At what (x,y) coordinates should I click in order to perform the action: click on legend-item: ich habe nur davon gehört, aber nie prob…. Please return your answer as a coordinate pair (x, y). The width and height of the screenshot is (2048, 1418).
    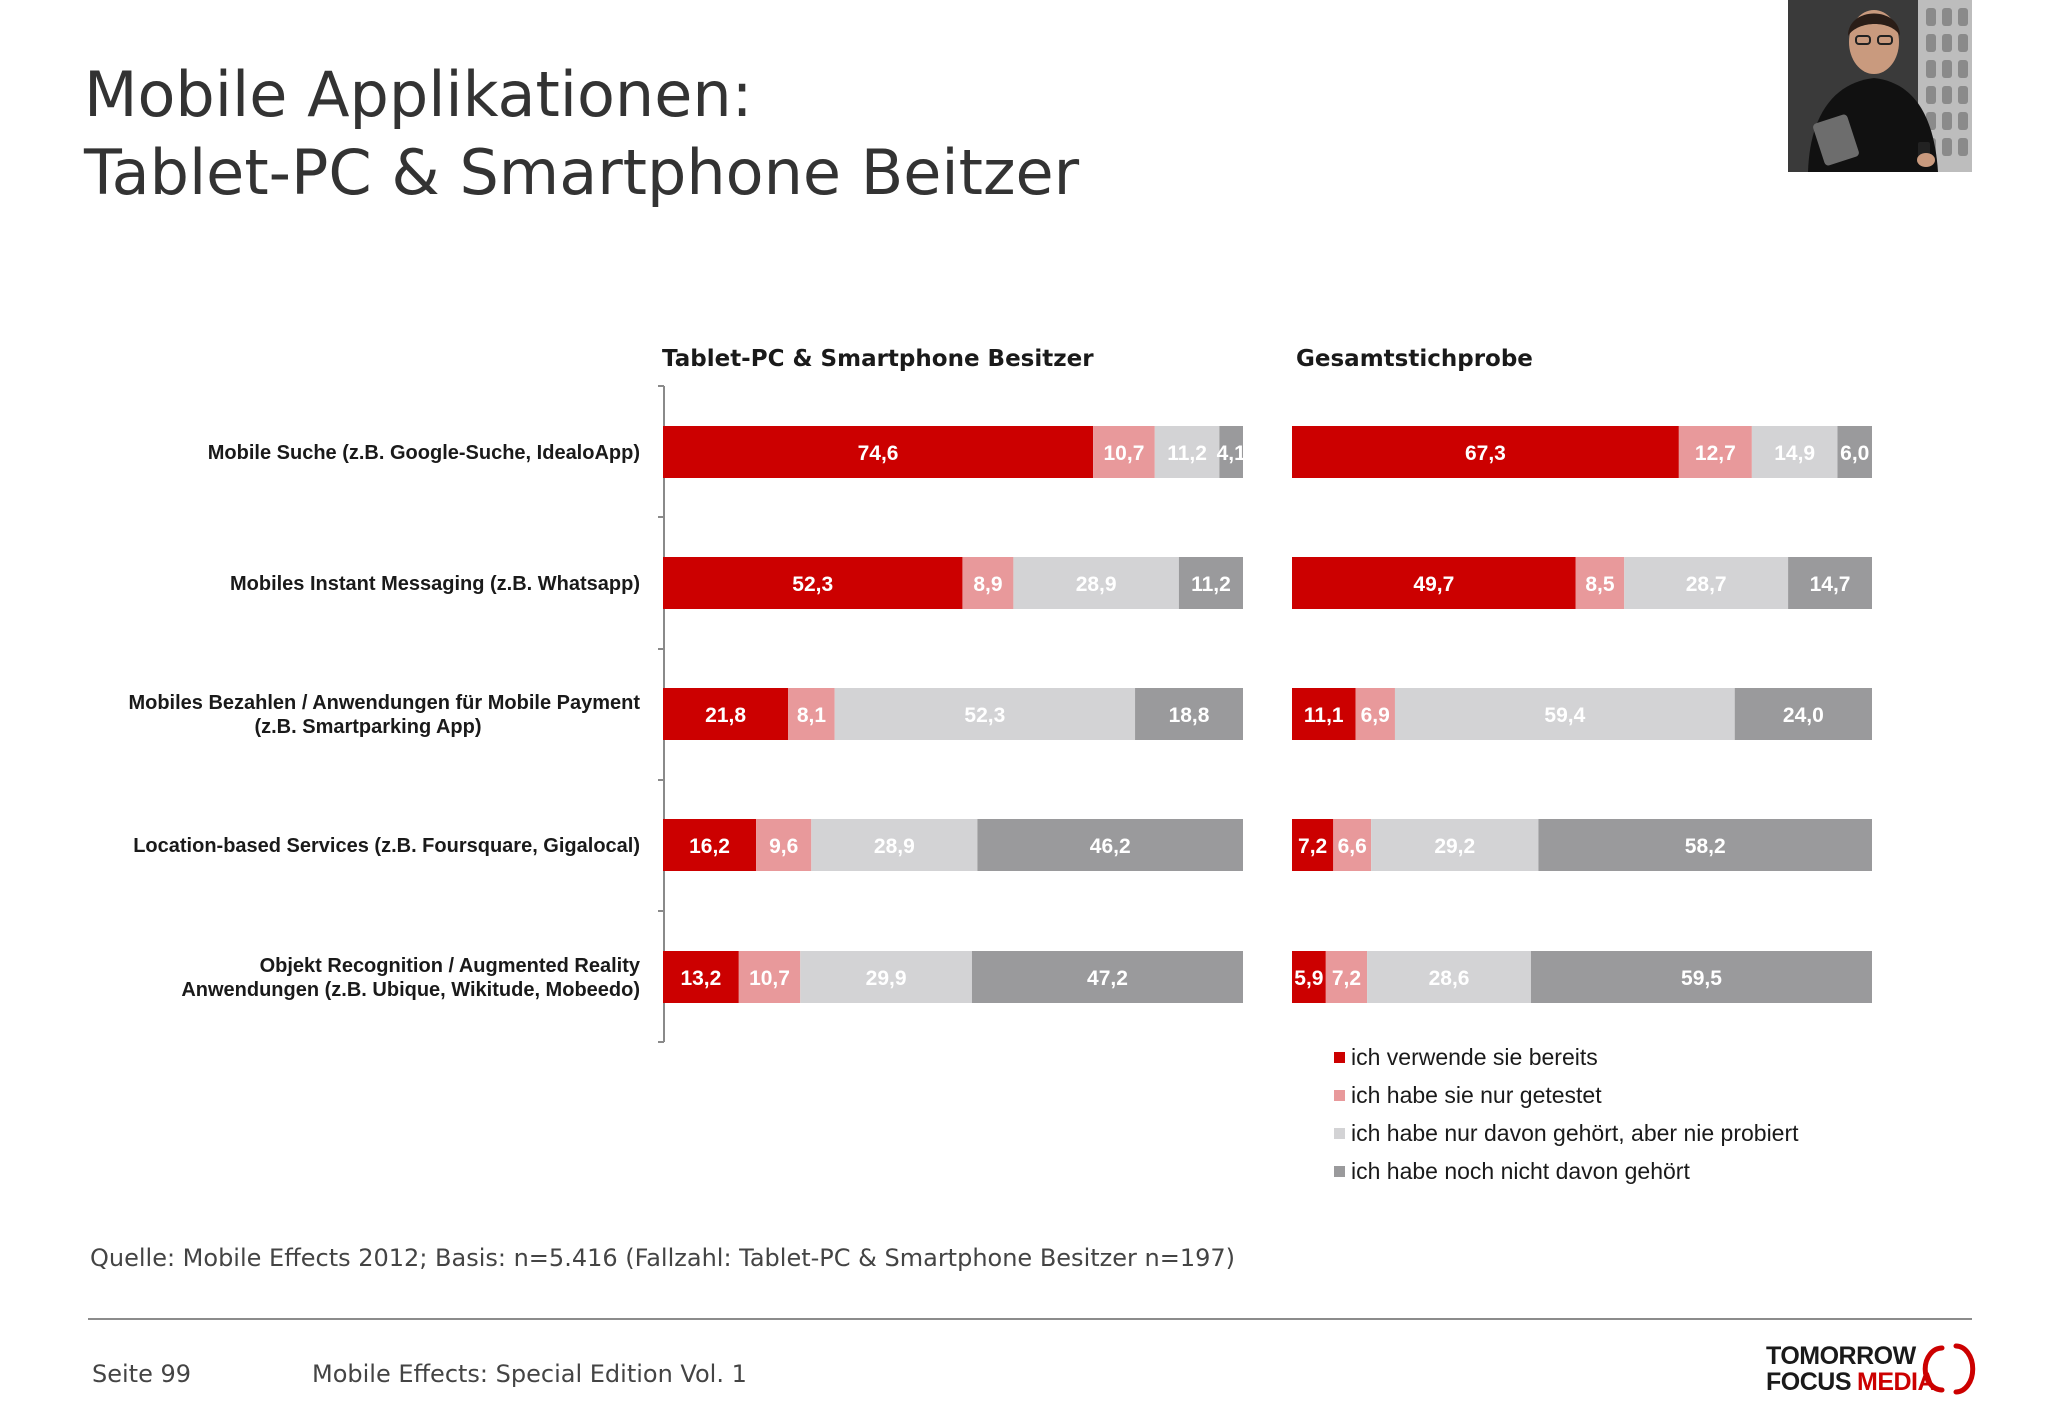
    Looking at the image, I should click on (1566, 1133).